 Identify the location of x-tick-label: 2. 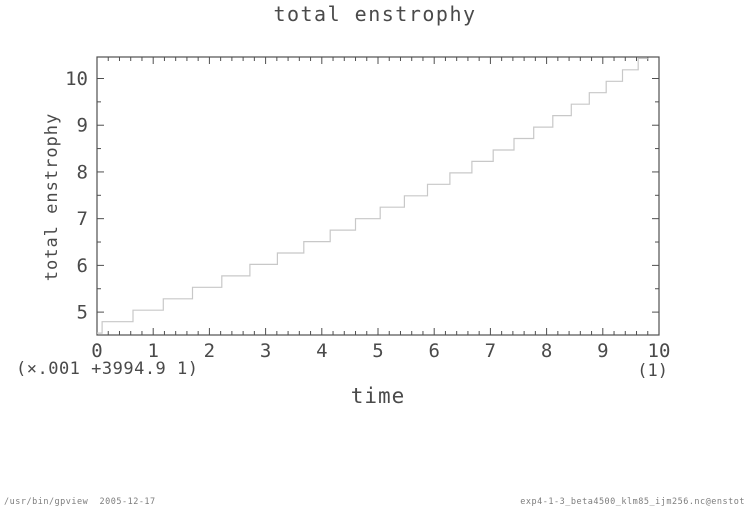
(209, 351).